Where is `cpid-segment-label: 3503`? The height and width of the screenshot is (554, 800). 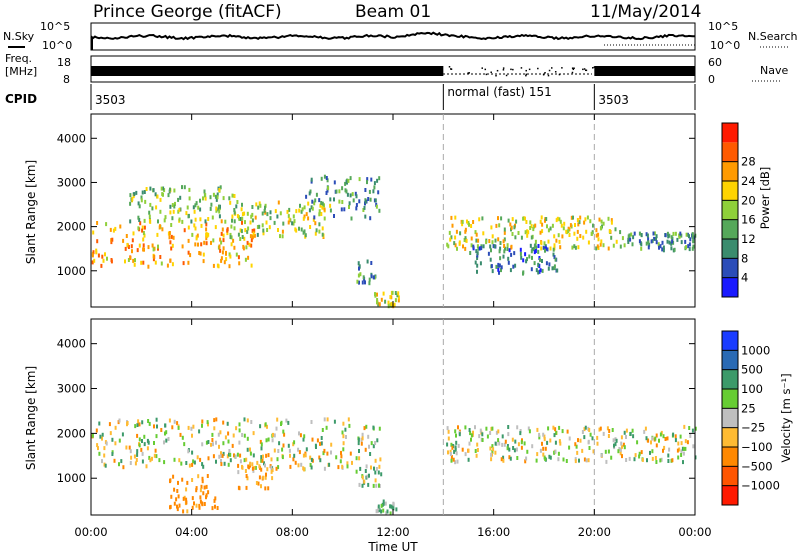 cpid-segment-label: 3503 is located at coordinates (613, 100).